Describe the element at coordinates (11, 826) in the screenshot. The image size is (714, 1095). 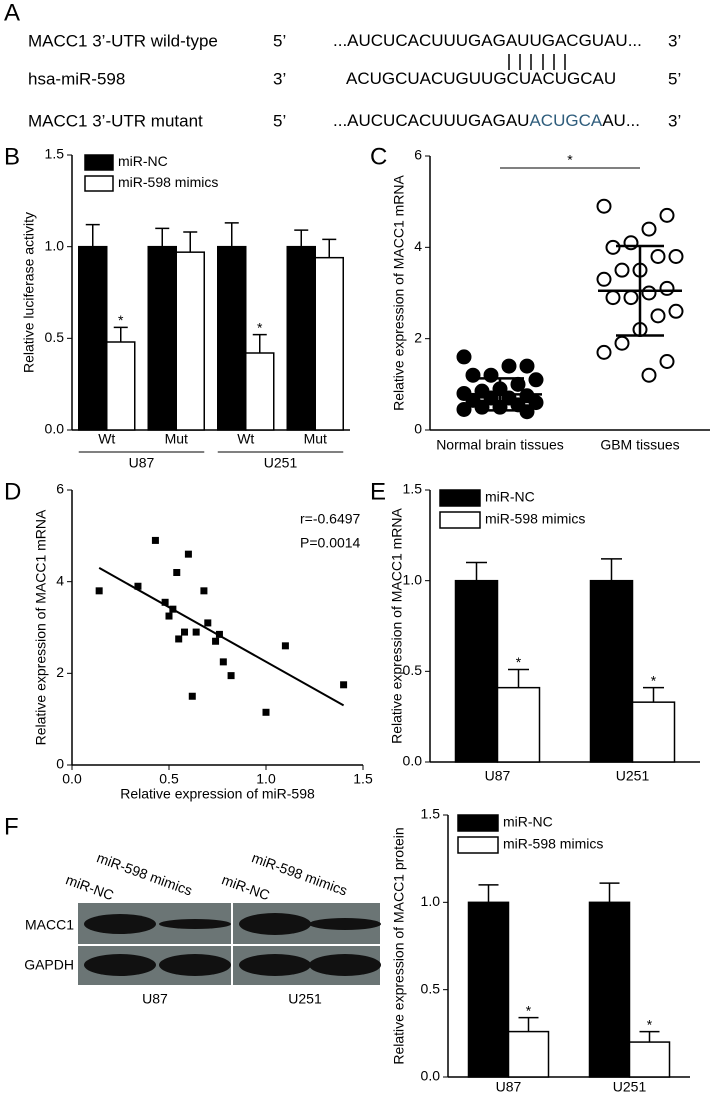
I see `panel-label: F` at that location.